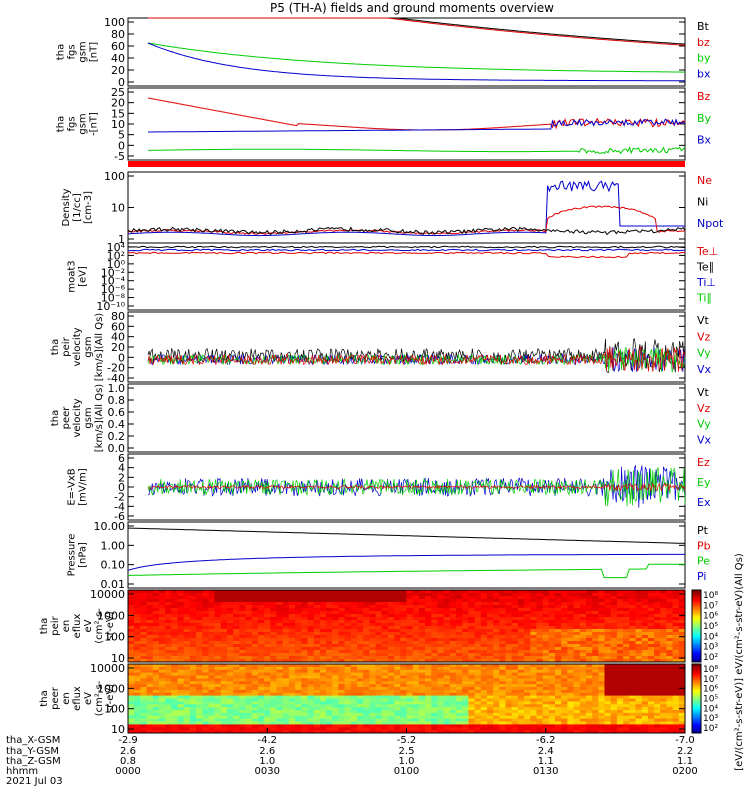 Image resolution: width=750 pixels, height=800 pixels. Describe the element at coordinates (703, 392) in the screenshot. I see `legend-Vt: Vt` at that location.